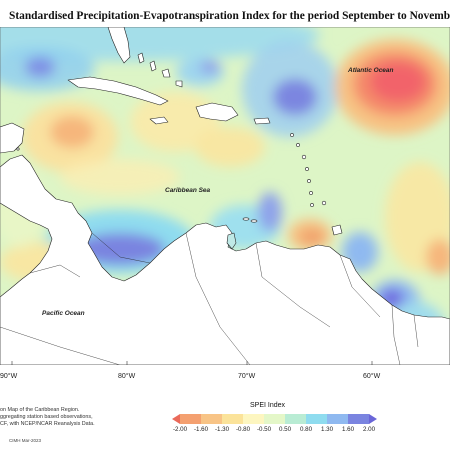  I want to click on lake-maracaibo, so click(231, 241).